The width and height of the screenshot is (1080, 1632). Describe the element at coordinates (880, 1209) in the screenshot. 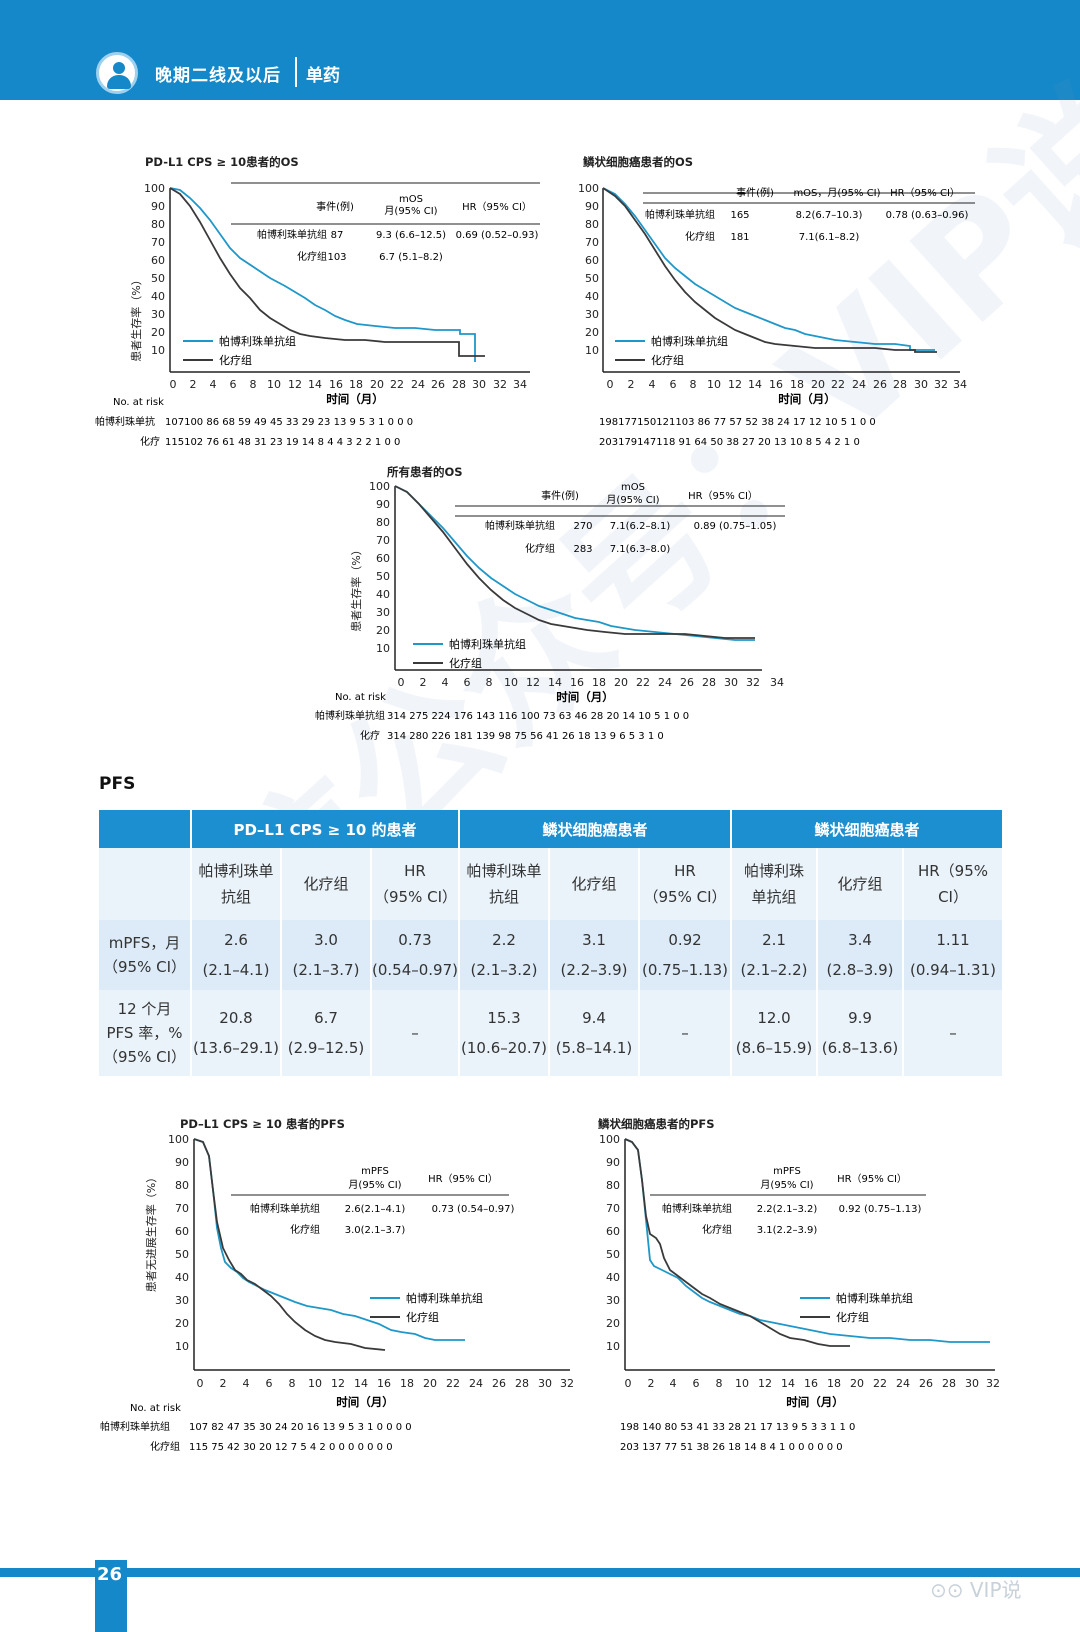

I see `svg-text: 0.92 (0.75–1.13)` at that location.